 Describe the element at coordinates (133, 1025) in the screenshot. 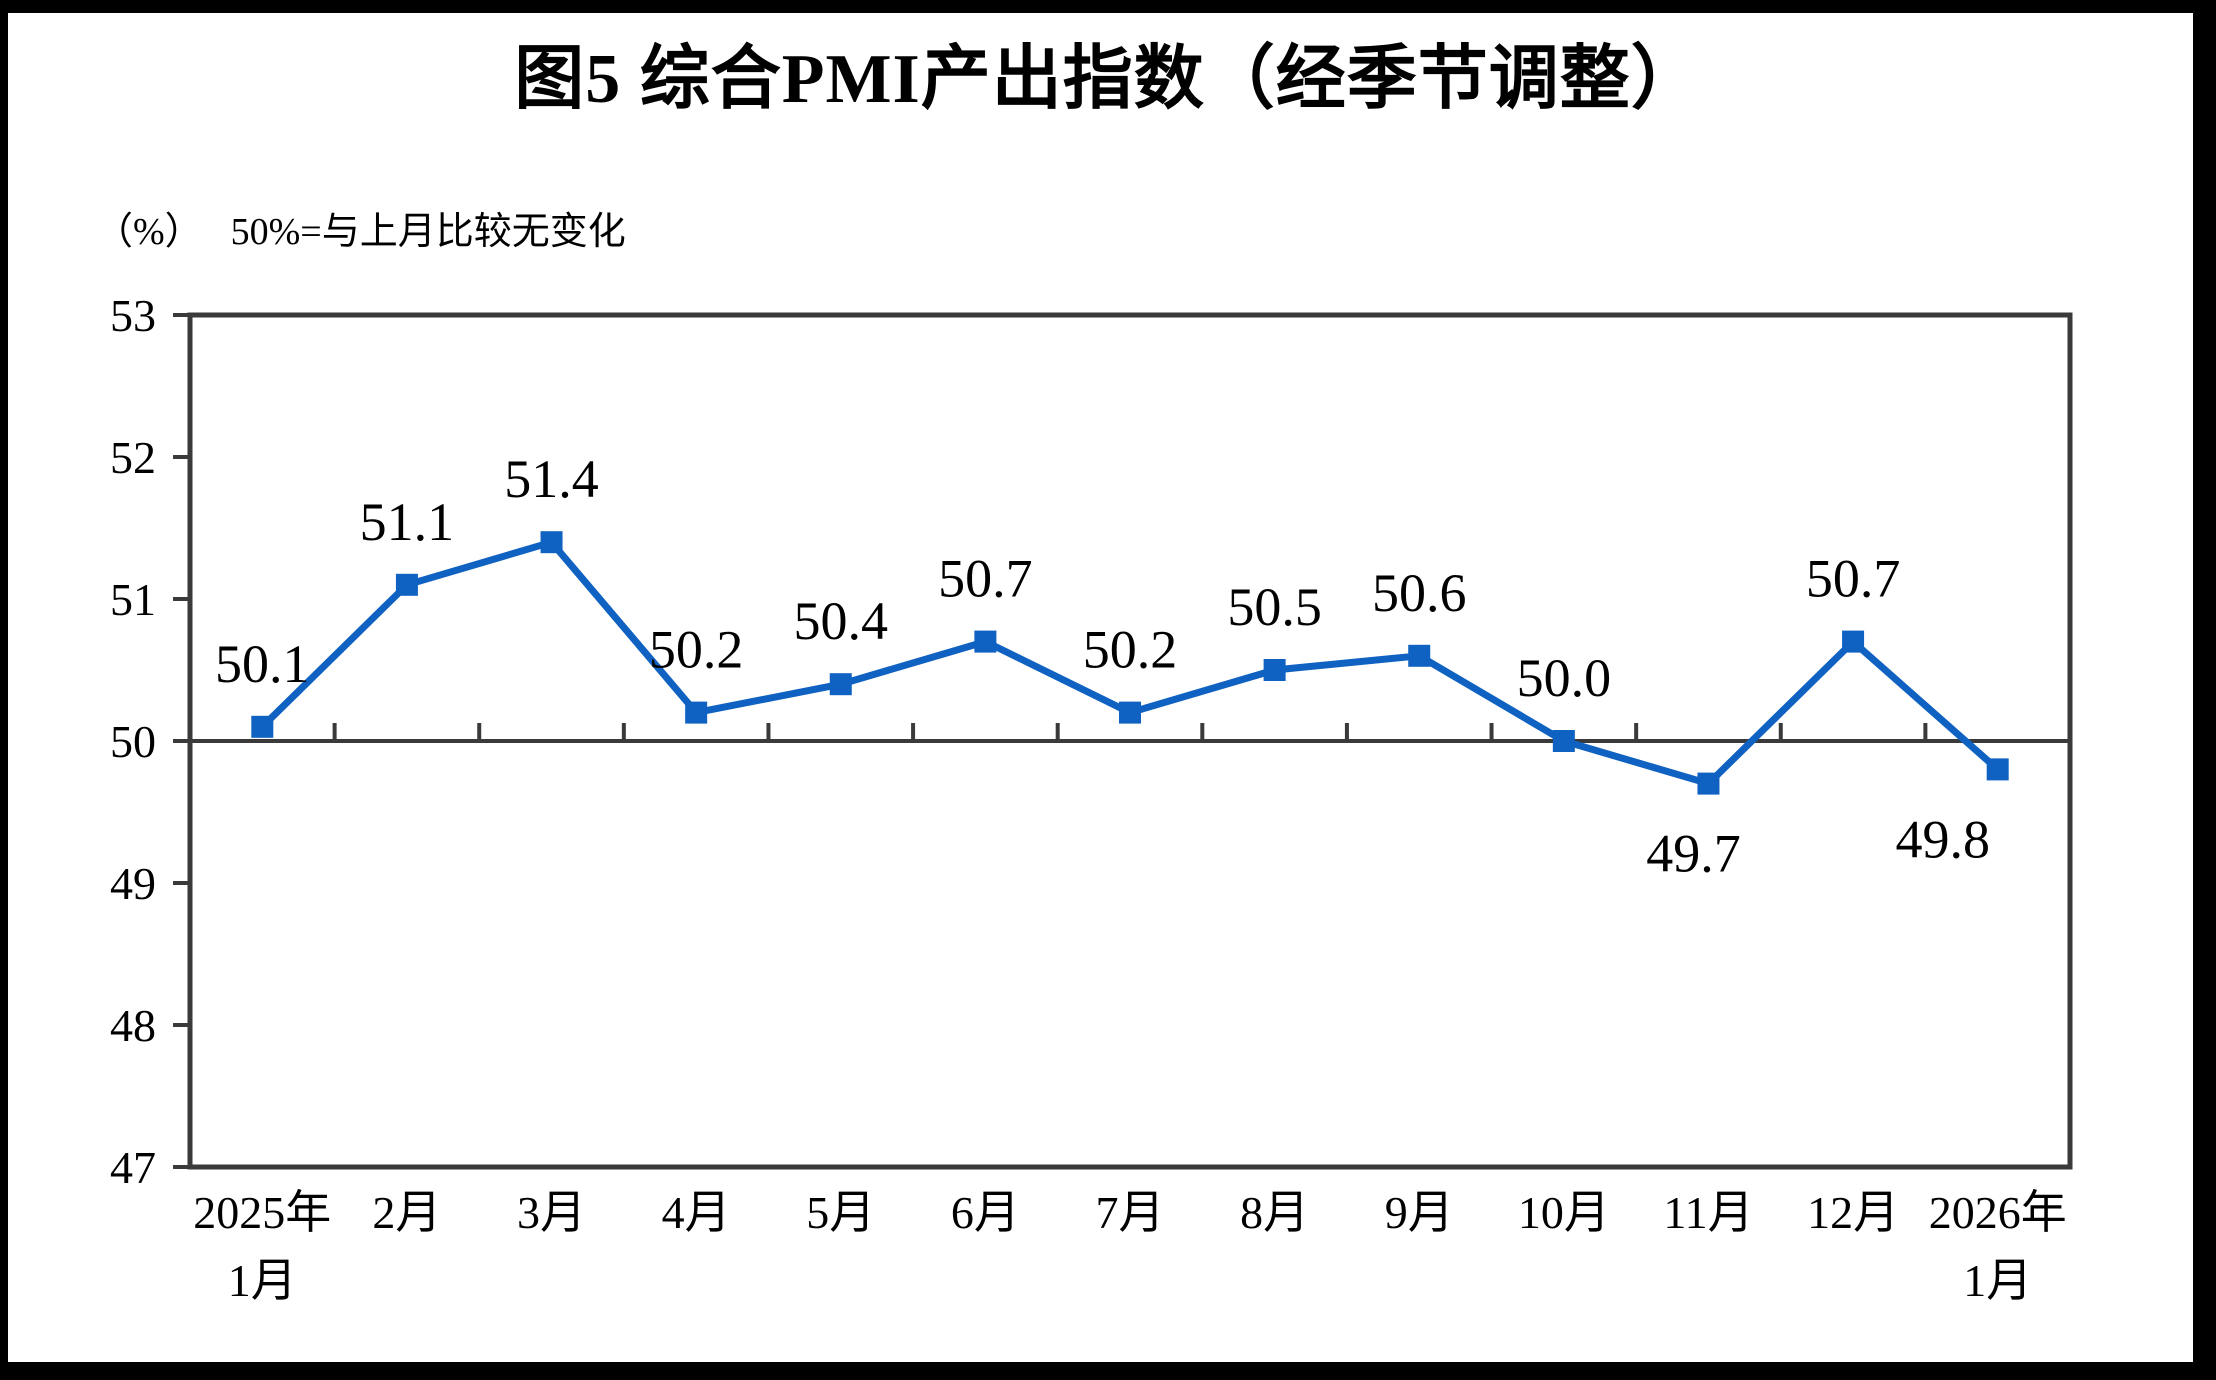

I see `y-axis-tick-label: 48` at that location.